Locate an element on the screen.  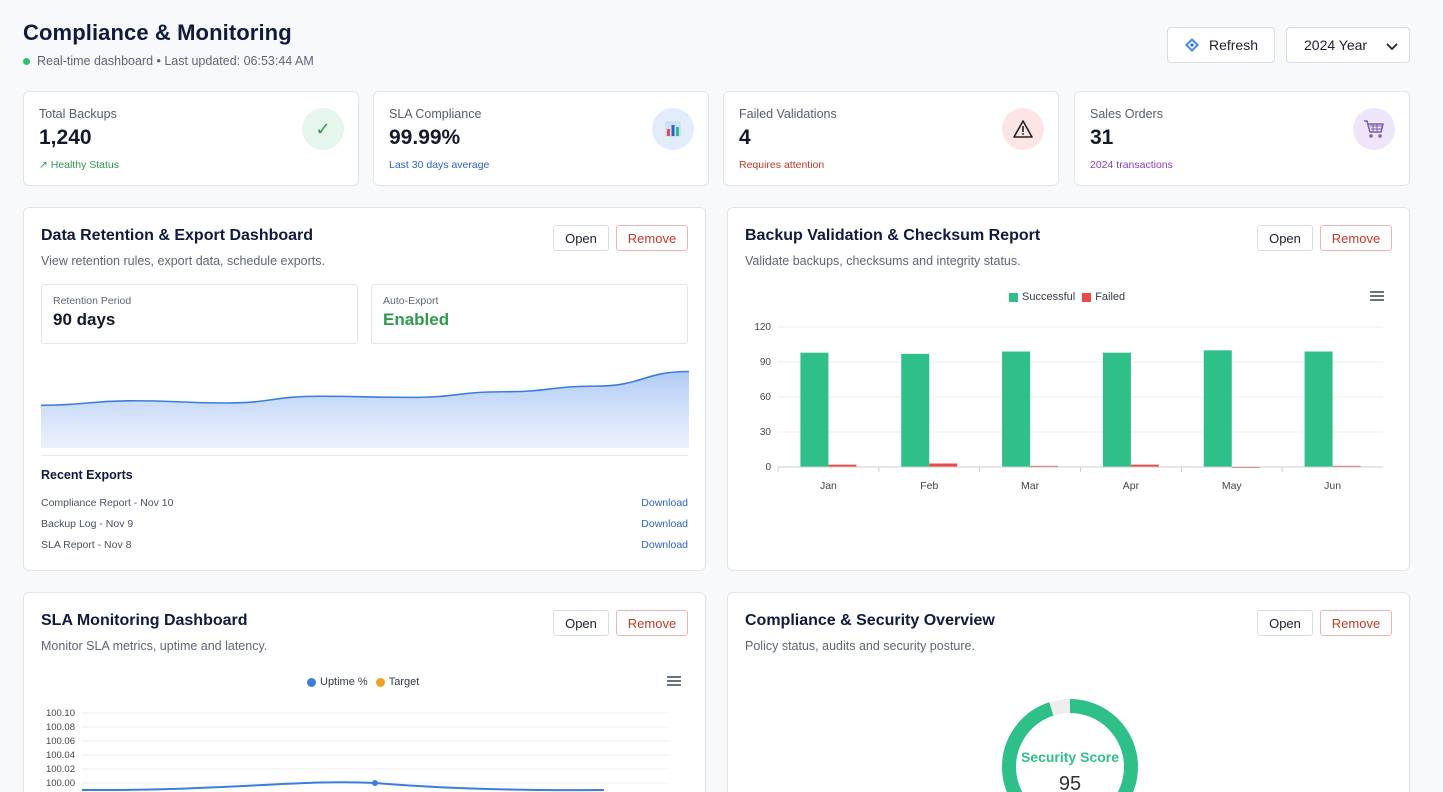
stat-value: 4 is located at coordinates (745, 137).